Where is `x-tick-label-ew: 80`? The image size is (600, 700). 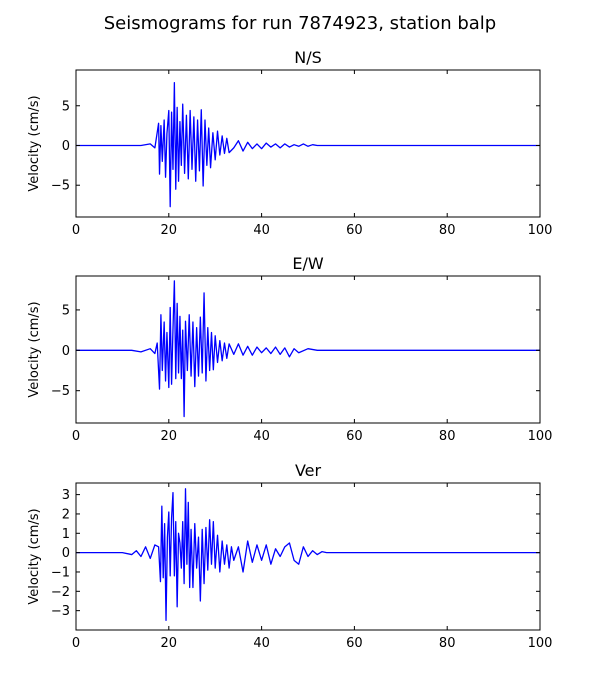 x-tick-label-ew: 80 is located at coordinates (447, 436).